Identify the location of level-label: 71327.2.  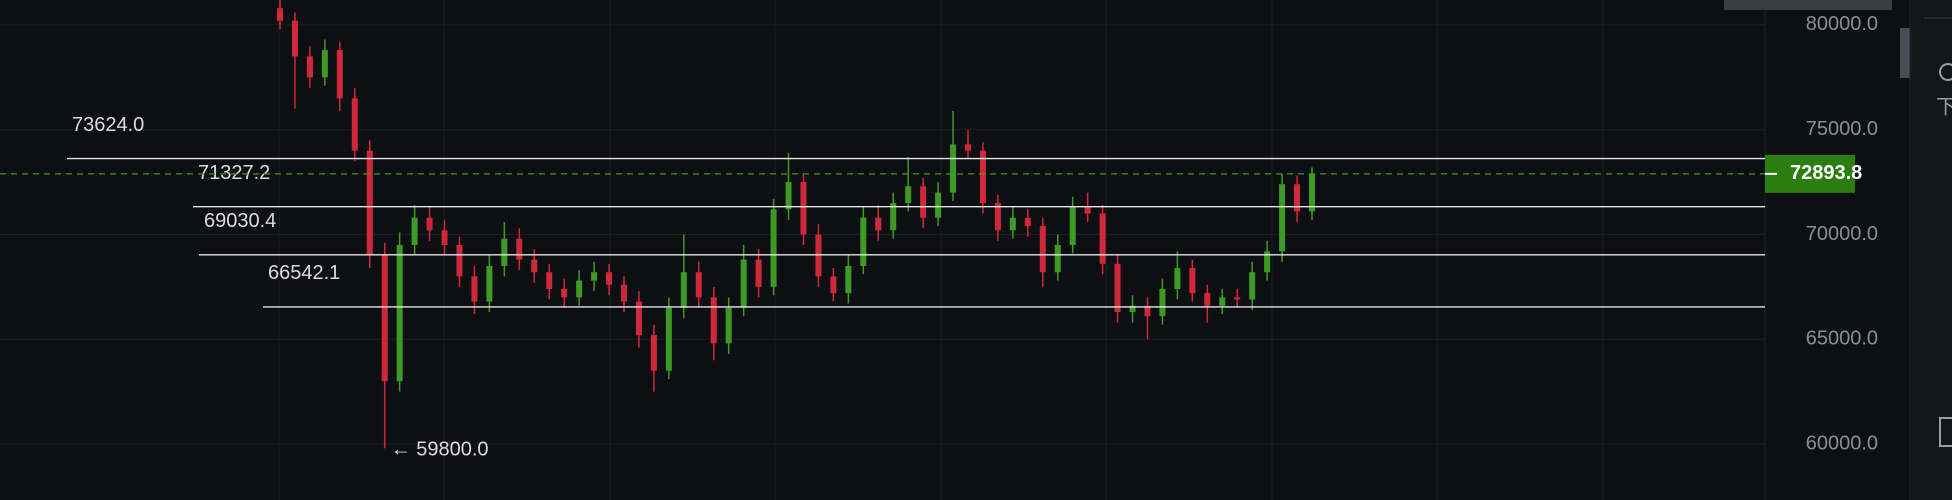
(234, 173).